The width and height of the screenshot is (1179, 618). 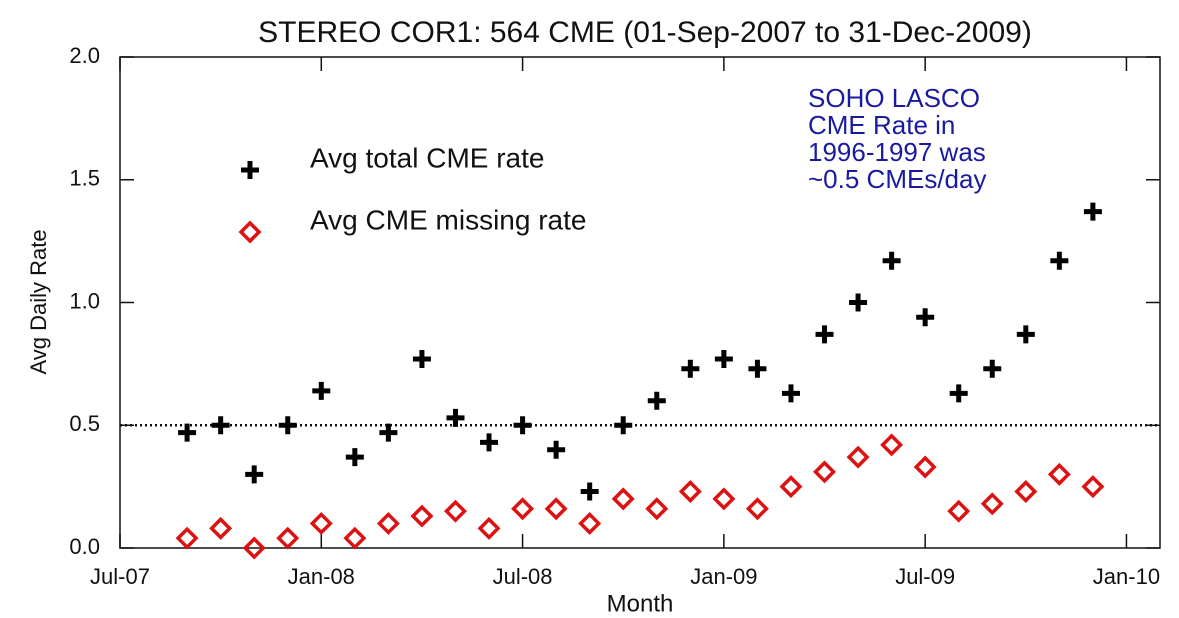 What do you see at coordinates (925, 576) in the screenshot?
I see `x-tick-label: Jul-09` at bounding box center [925, 576].